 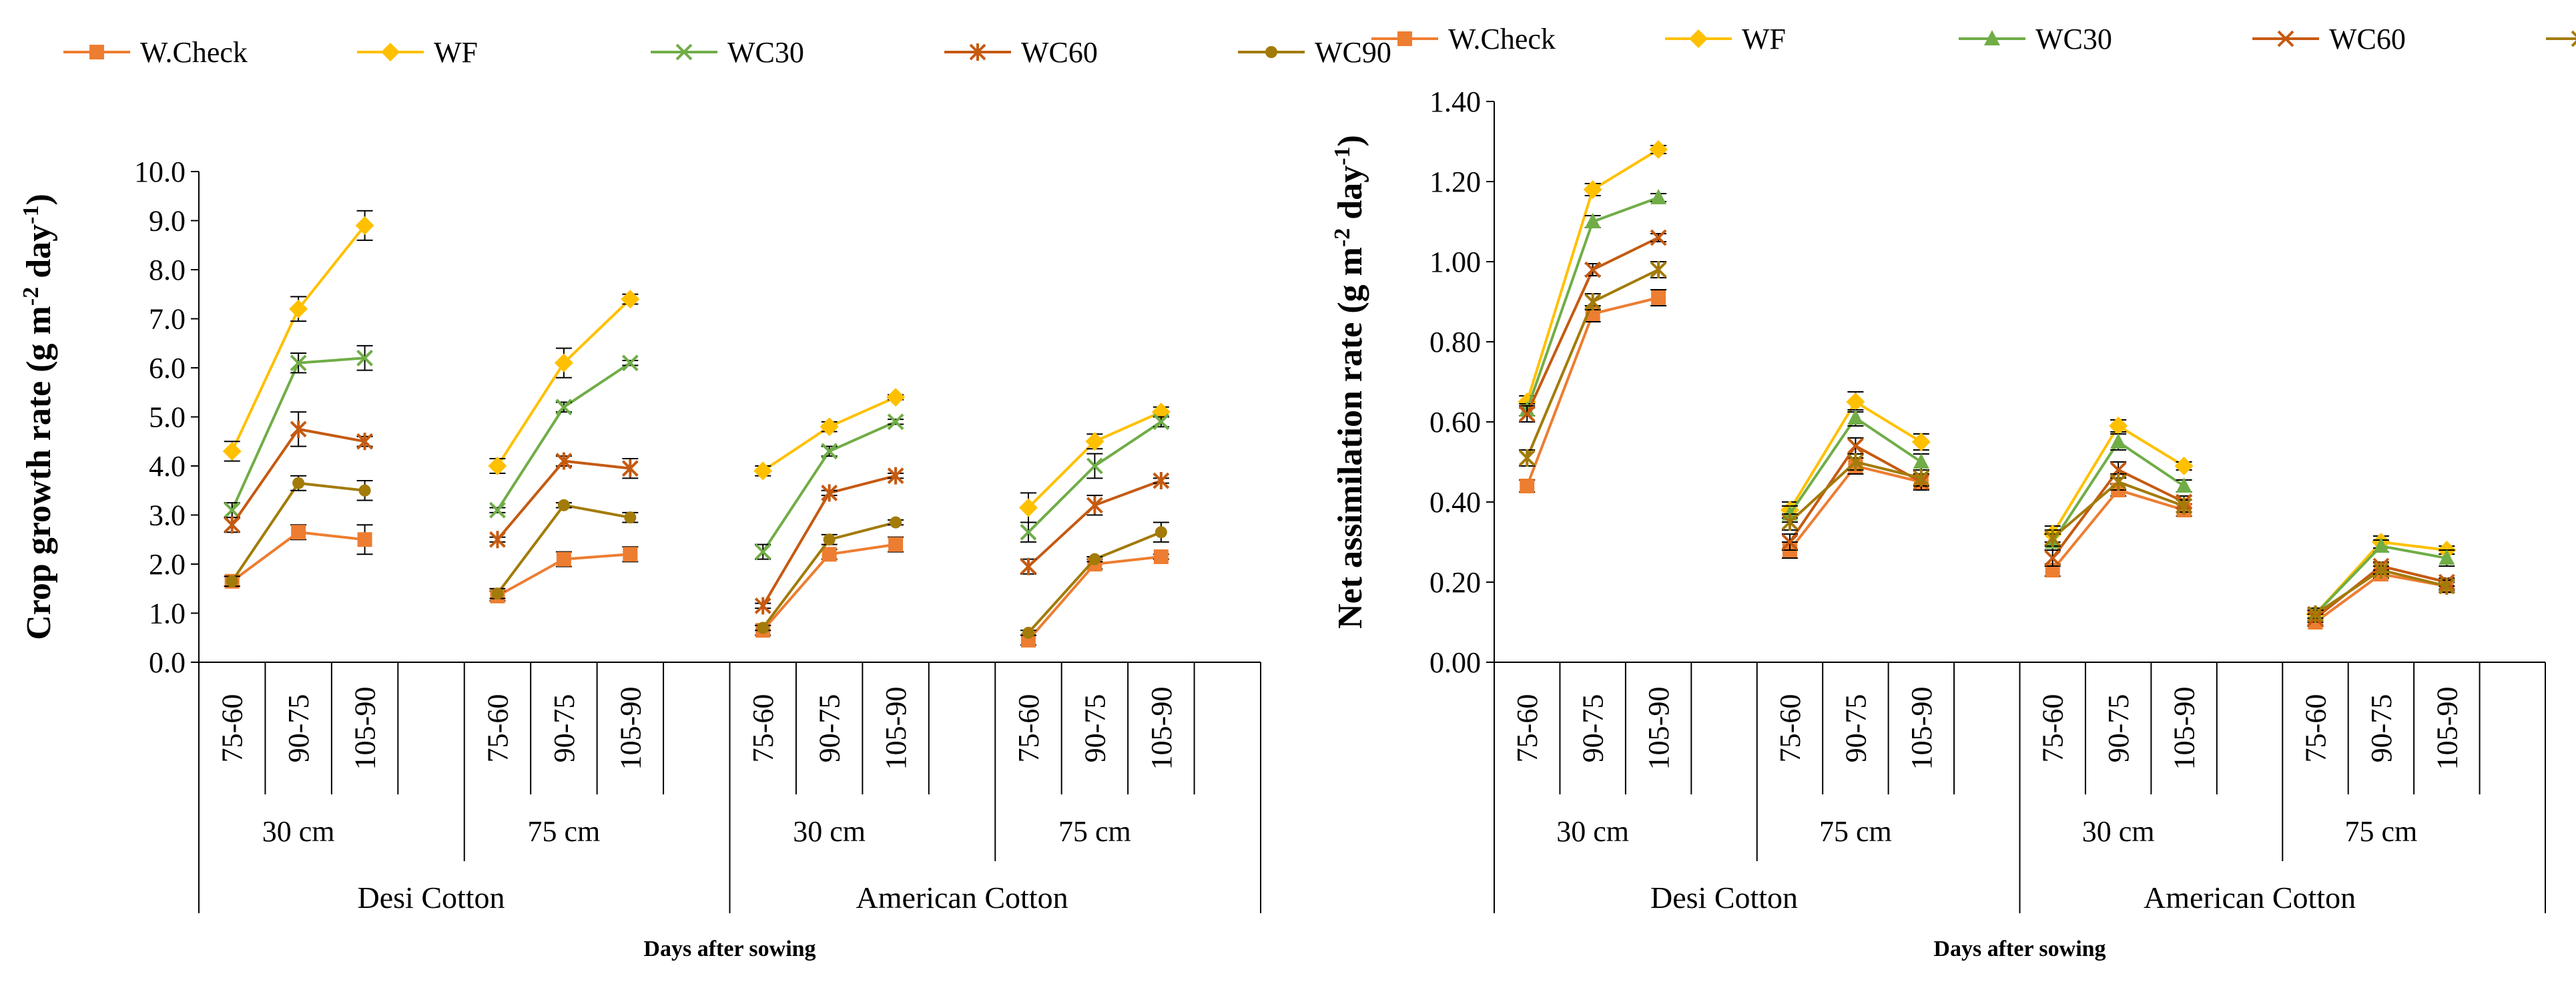 What do you see at coordinates (830, 587) in the screenshot?
I see `series-w-check` at bounding box center [830, 587].